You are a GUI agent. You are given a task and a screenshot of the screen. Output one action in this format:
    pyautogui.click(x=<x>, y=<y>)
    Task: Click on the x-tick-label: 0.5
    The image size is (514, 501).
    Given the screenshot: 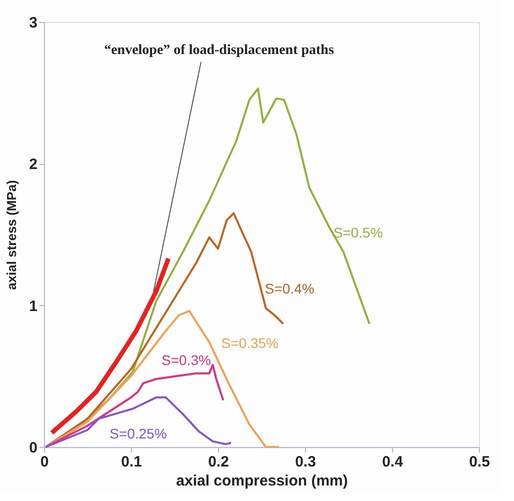 What is the action you would take?
    pyautogui.click(x=479, y=462)
    